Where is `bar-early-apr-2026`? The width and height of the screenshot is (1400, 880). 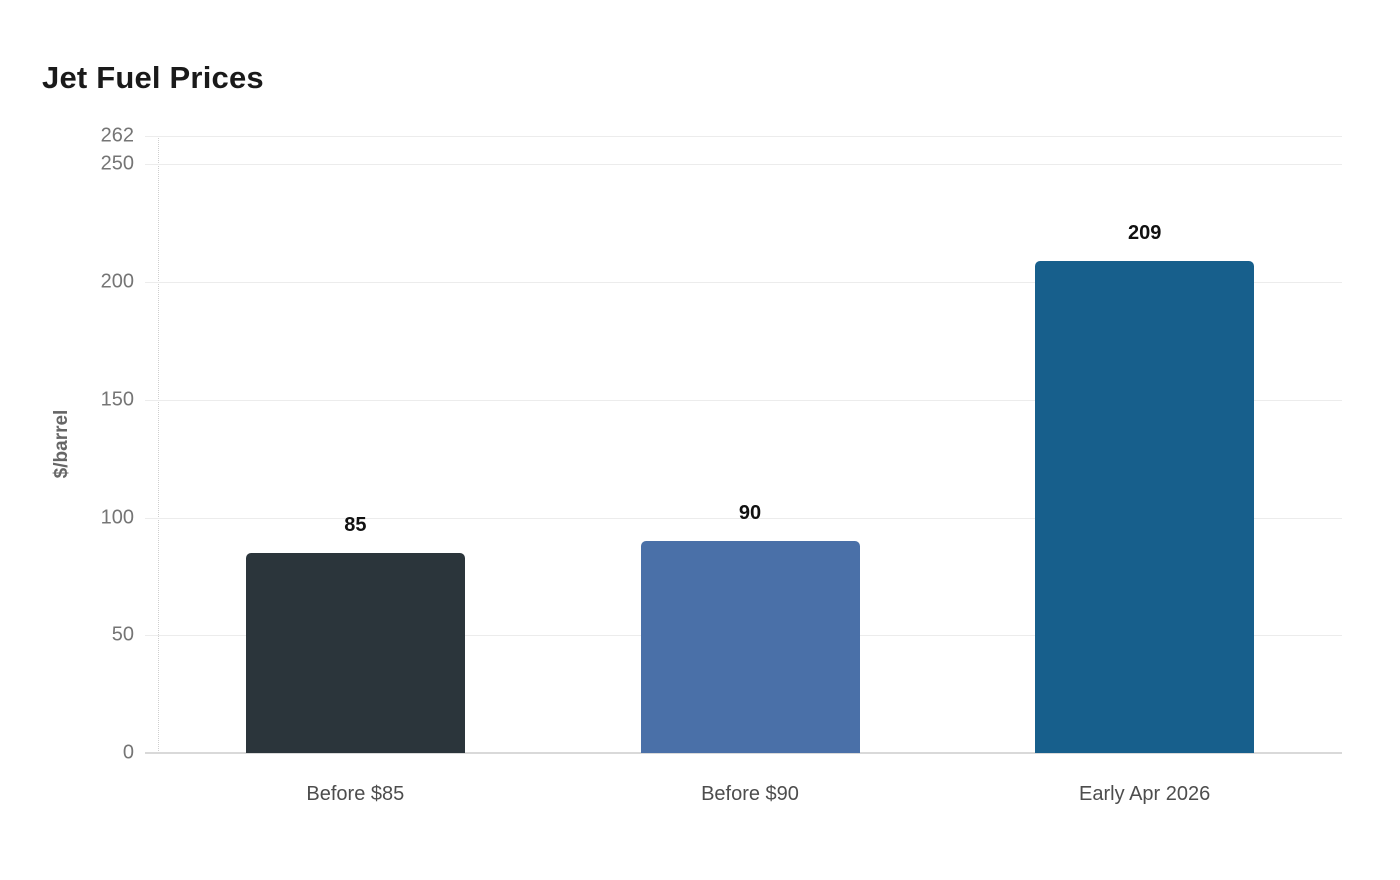 bar-early-apr-2026 is located at coordinates (1145, 506).